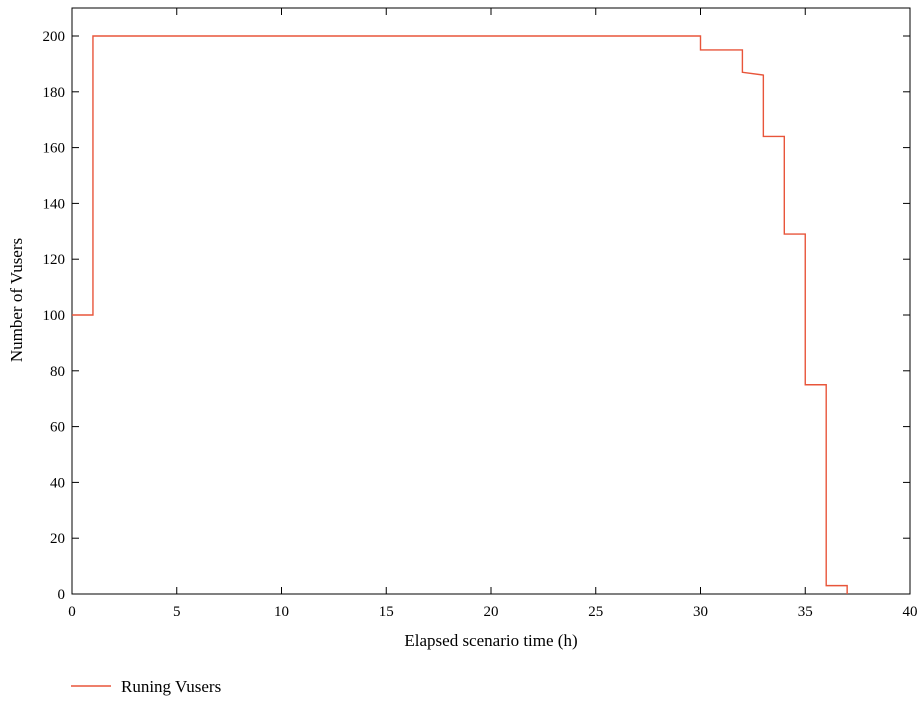  Describe the element at coordinates (700, 612) in the screenshot. I see `x-tick-label: 30` at that location.